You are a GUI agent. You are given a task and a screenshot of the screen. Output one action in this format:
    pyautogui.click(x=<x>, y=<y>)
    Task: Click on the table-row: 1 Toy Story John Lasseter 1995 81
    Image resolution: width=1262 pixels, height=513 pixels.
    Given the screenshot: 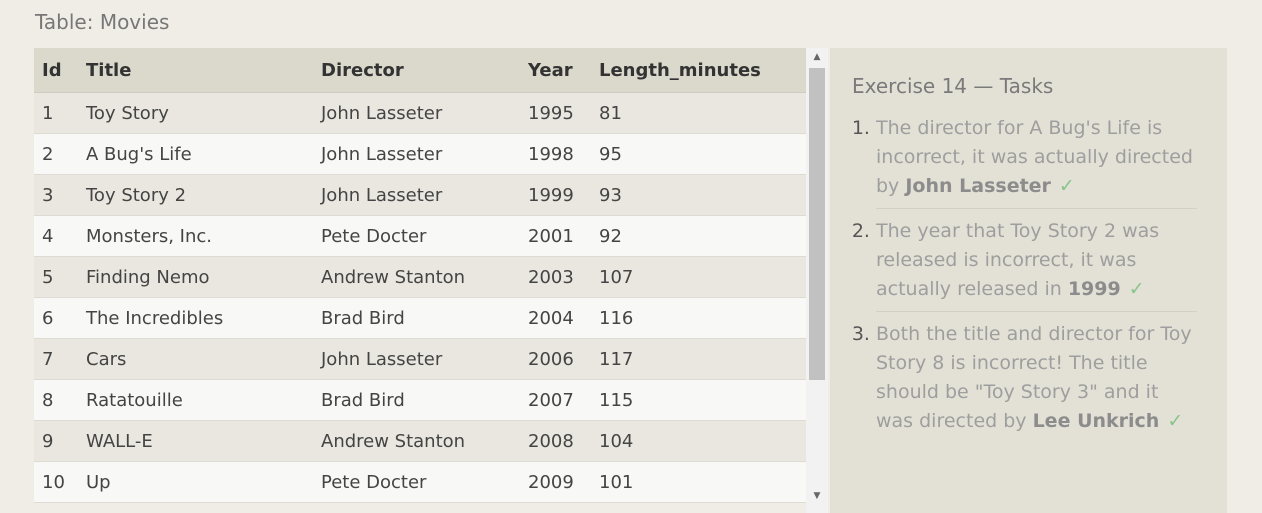 What is the action you would take?
    pyautogui.click(x=420, y=113)
    